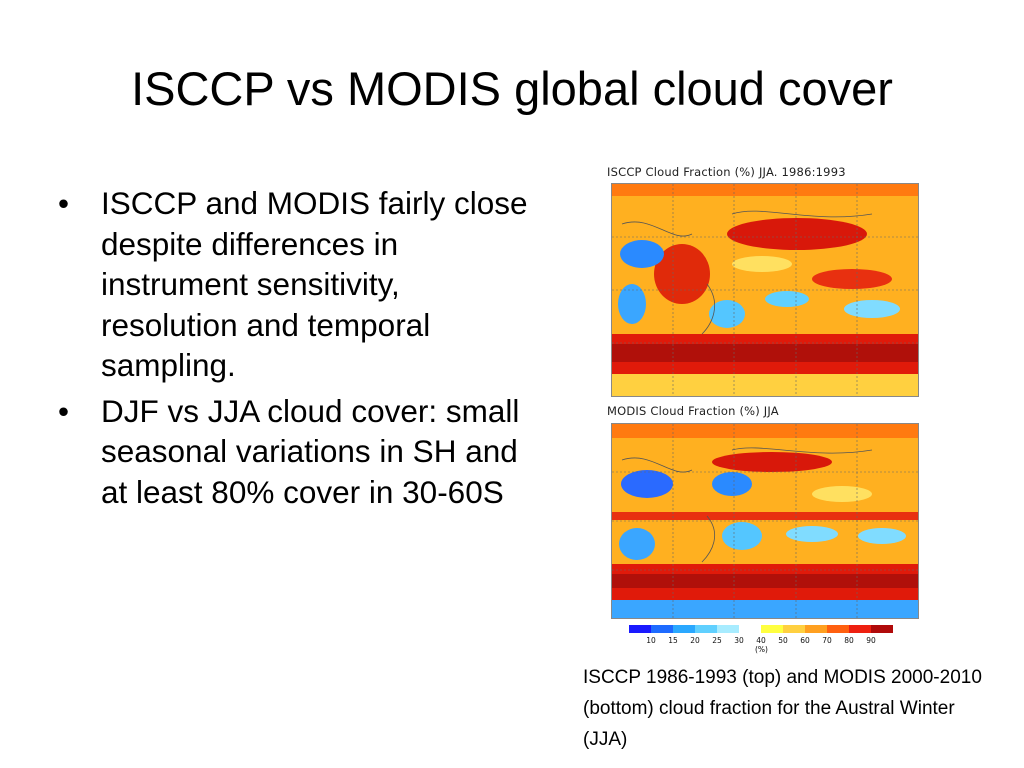  What do you see at coordinates (739, 640) in the screenshot?
I see `colorbar-tick-label: 30` at bounding box center [739, 640].